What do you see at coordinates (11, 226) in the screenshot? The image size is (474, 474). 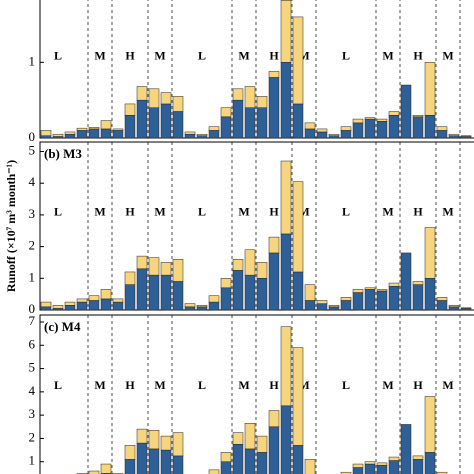 I see `y-axis-label: Runoff (×10⁷ m³ month⁻¹)` at bounding box center [11, 226].